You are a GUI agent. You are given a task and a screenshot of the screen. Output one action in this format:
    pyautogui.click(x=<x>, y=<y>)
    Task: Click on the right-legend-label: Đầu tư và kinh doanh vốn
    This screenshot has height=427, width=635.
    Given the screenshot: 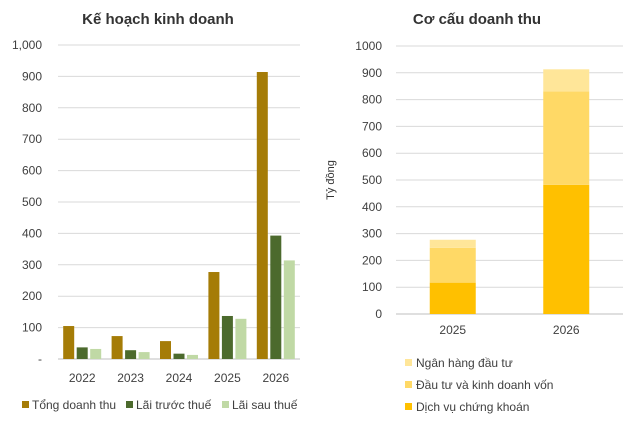 What is the action you would take?
    pyautogui.click(x=484, y=385)
    